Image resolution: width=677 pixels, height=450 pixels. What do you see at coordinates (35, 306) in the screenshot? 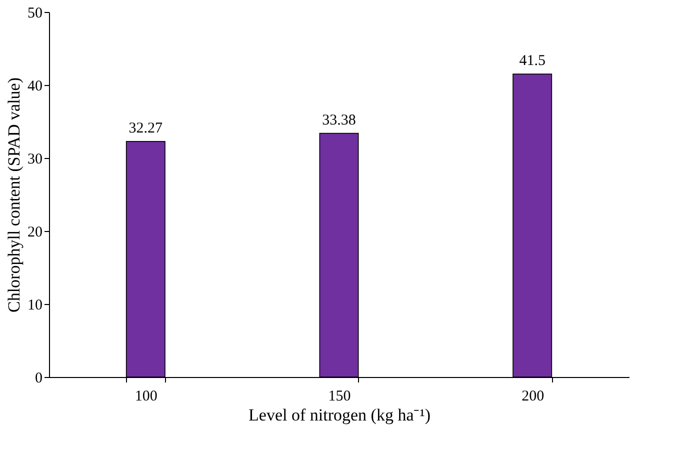
I see `y-tick-label: 10` at bounding box center [35, 306].